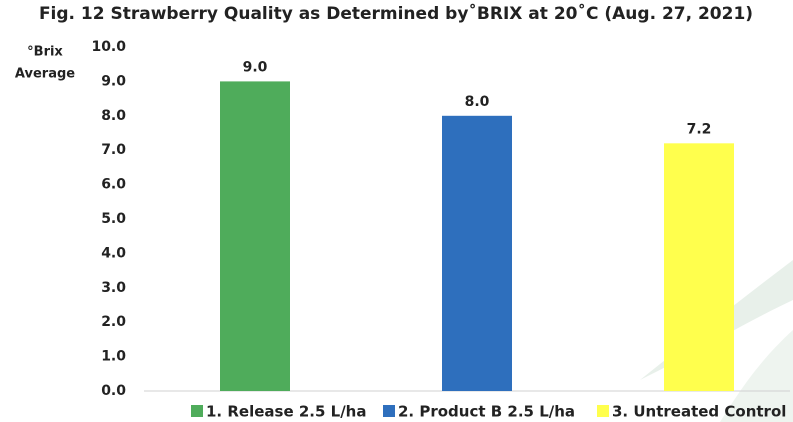  I want to click on y-tick-label: 10.0, so click(108, 47).